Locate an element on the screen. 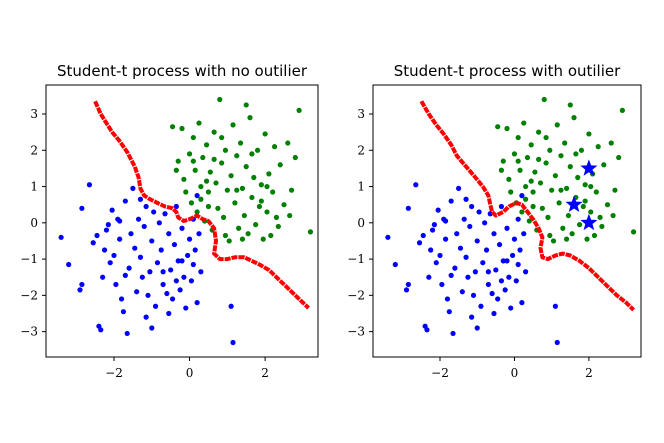 The image size is (664, 443). y-tick-label: −1 is located at coordinates (356, 259).